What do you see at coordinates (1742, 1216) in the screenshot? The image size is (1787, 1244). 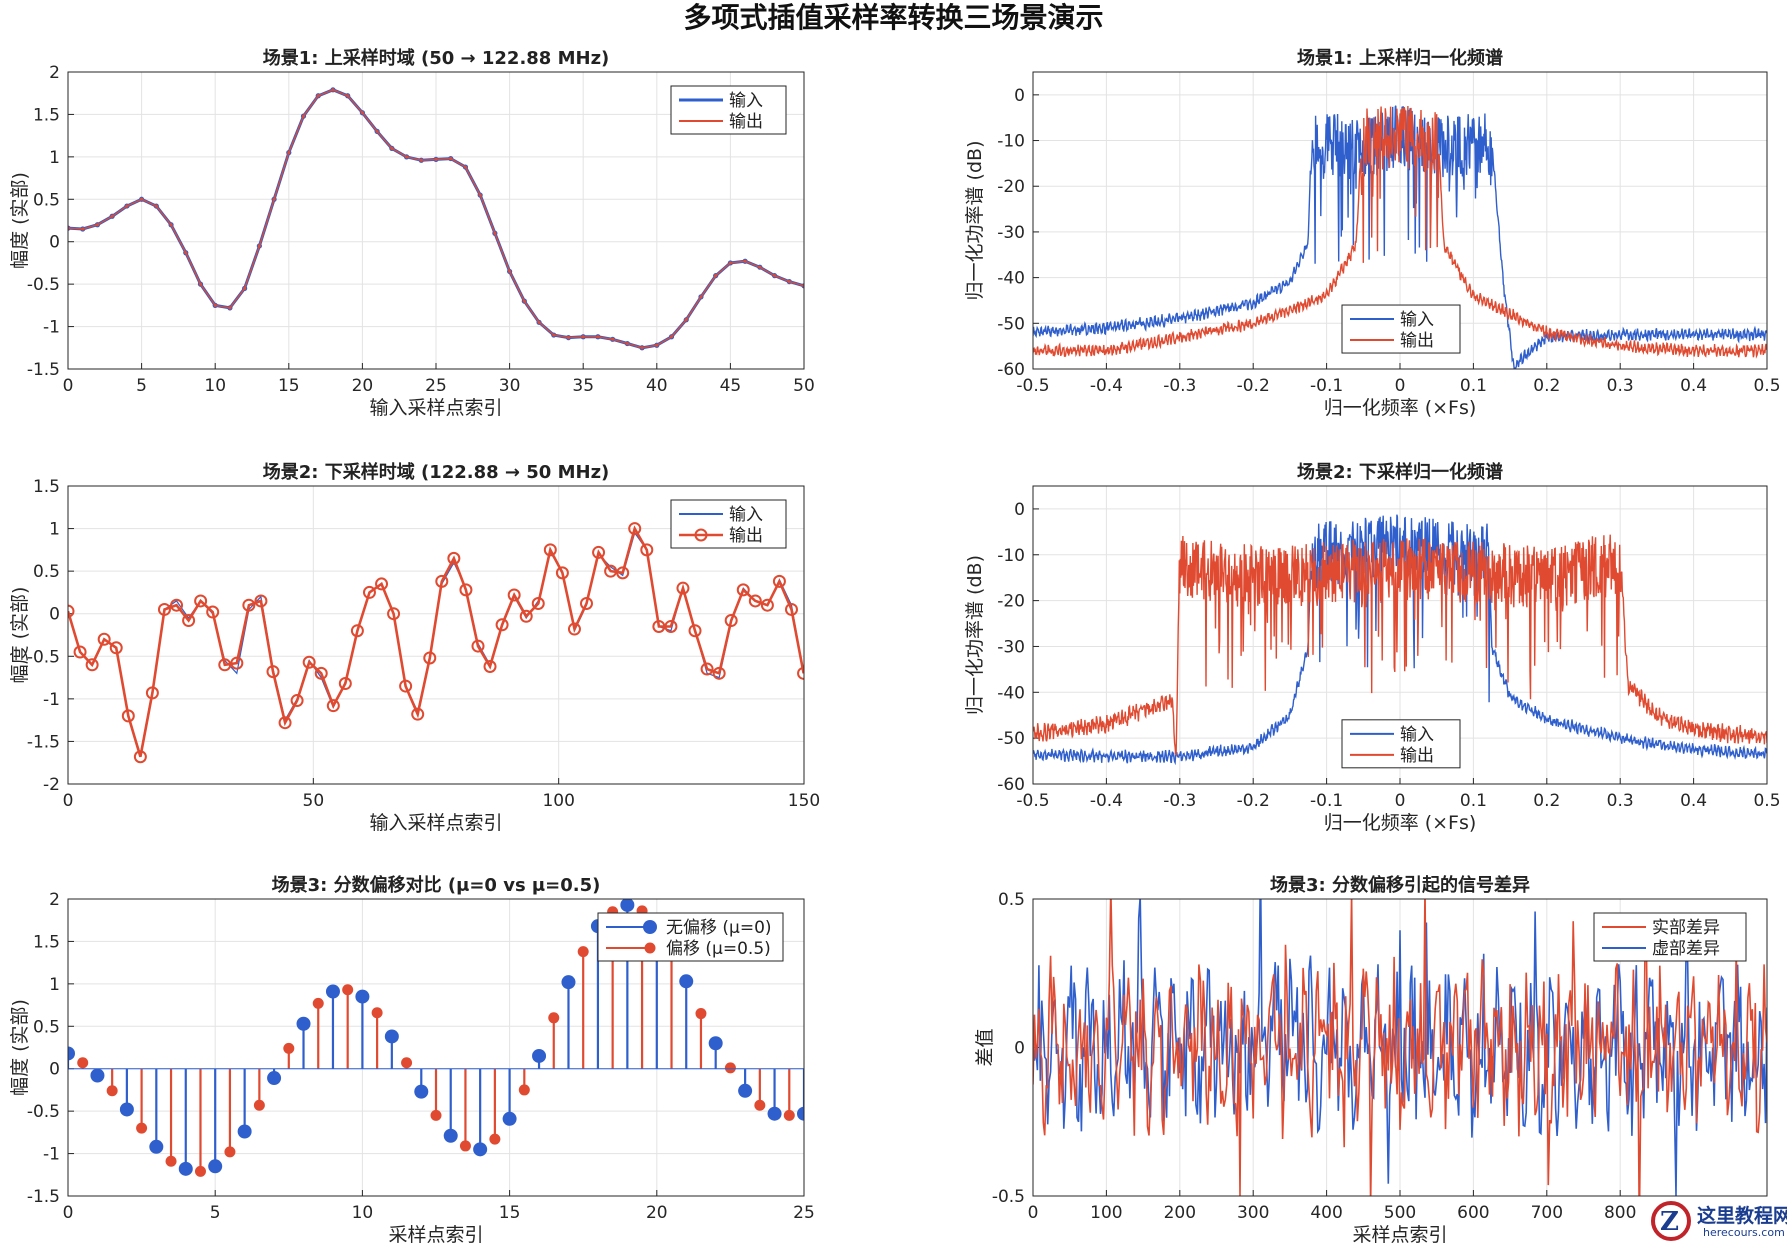 I see `watermark-title: 这里教程网` at bounding box center [1742, 1216].